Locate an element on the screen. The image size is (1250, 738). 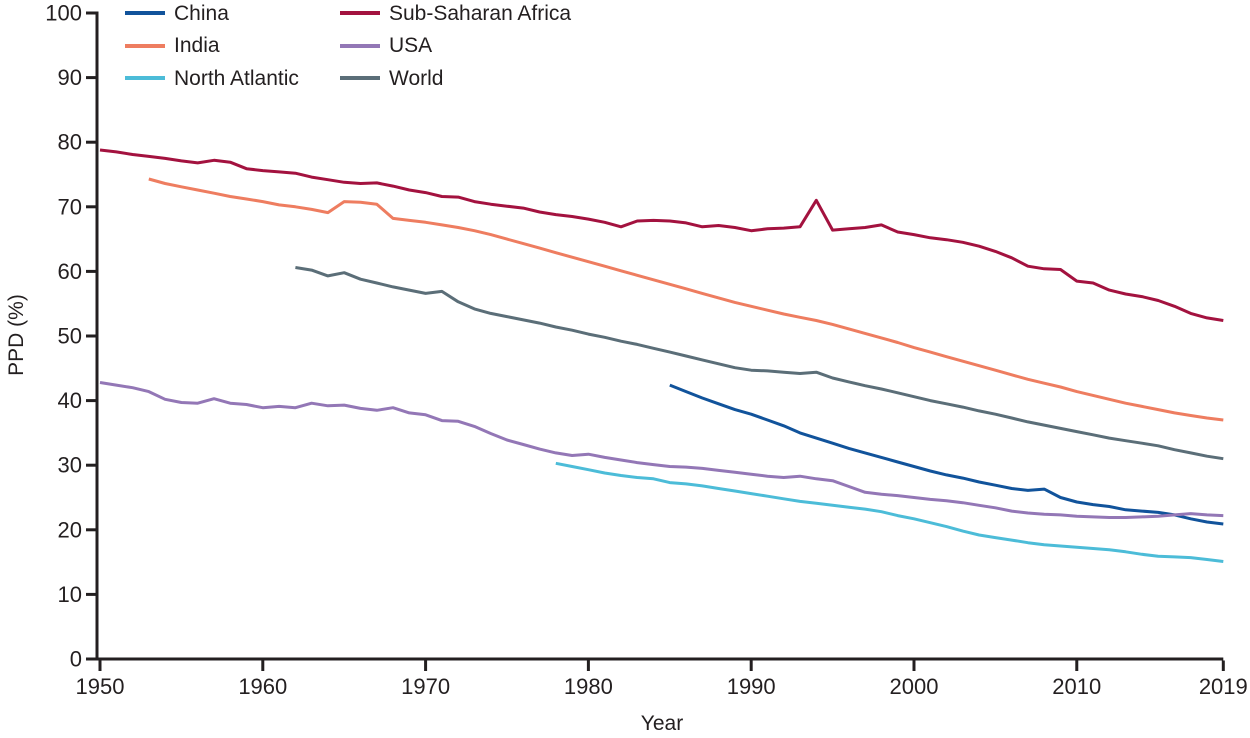
legend-column-2: Sub-Saharan Africa USA World is located at coordinates (455, 47).